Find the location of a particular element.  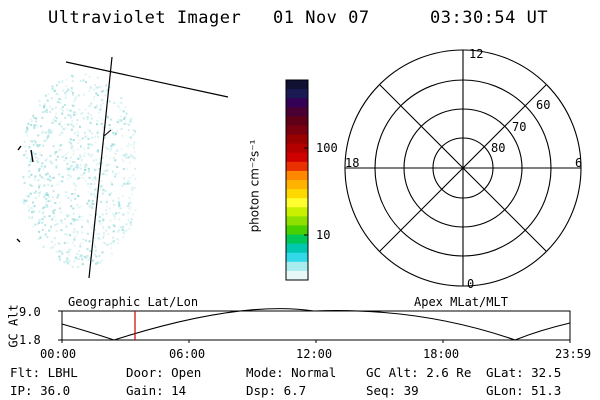

x-tick-label-1800: 18:00 is located at coordinates (441, 354).